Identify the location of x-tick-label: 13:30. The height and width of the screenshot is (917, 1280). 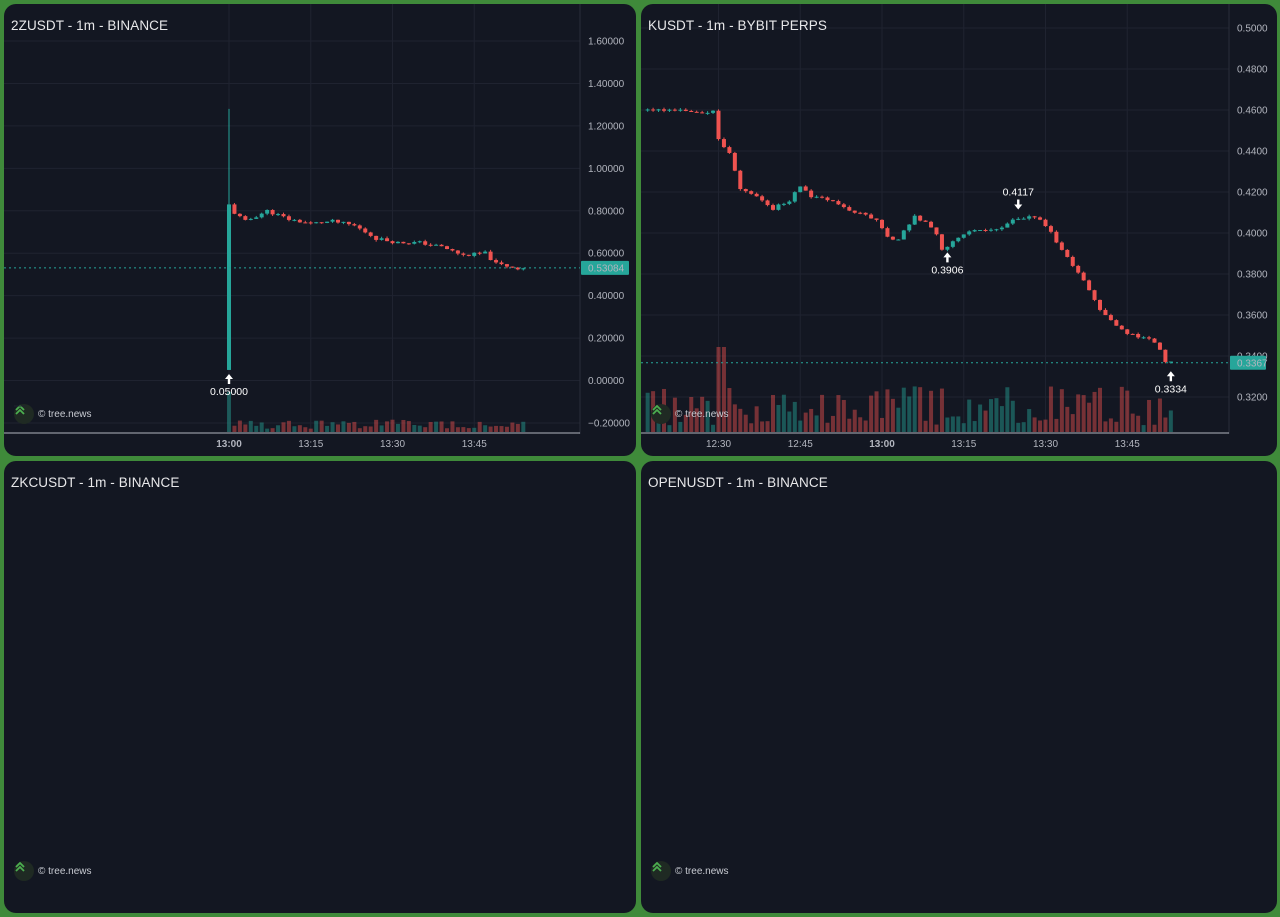
(1045, 444).